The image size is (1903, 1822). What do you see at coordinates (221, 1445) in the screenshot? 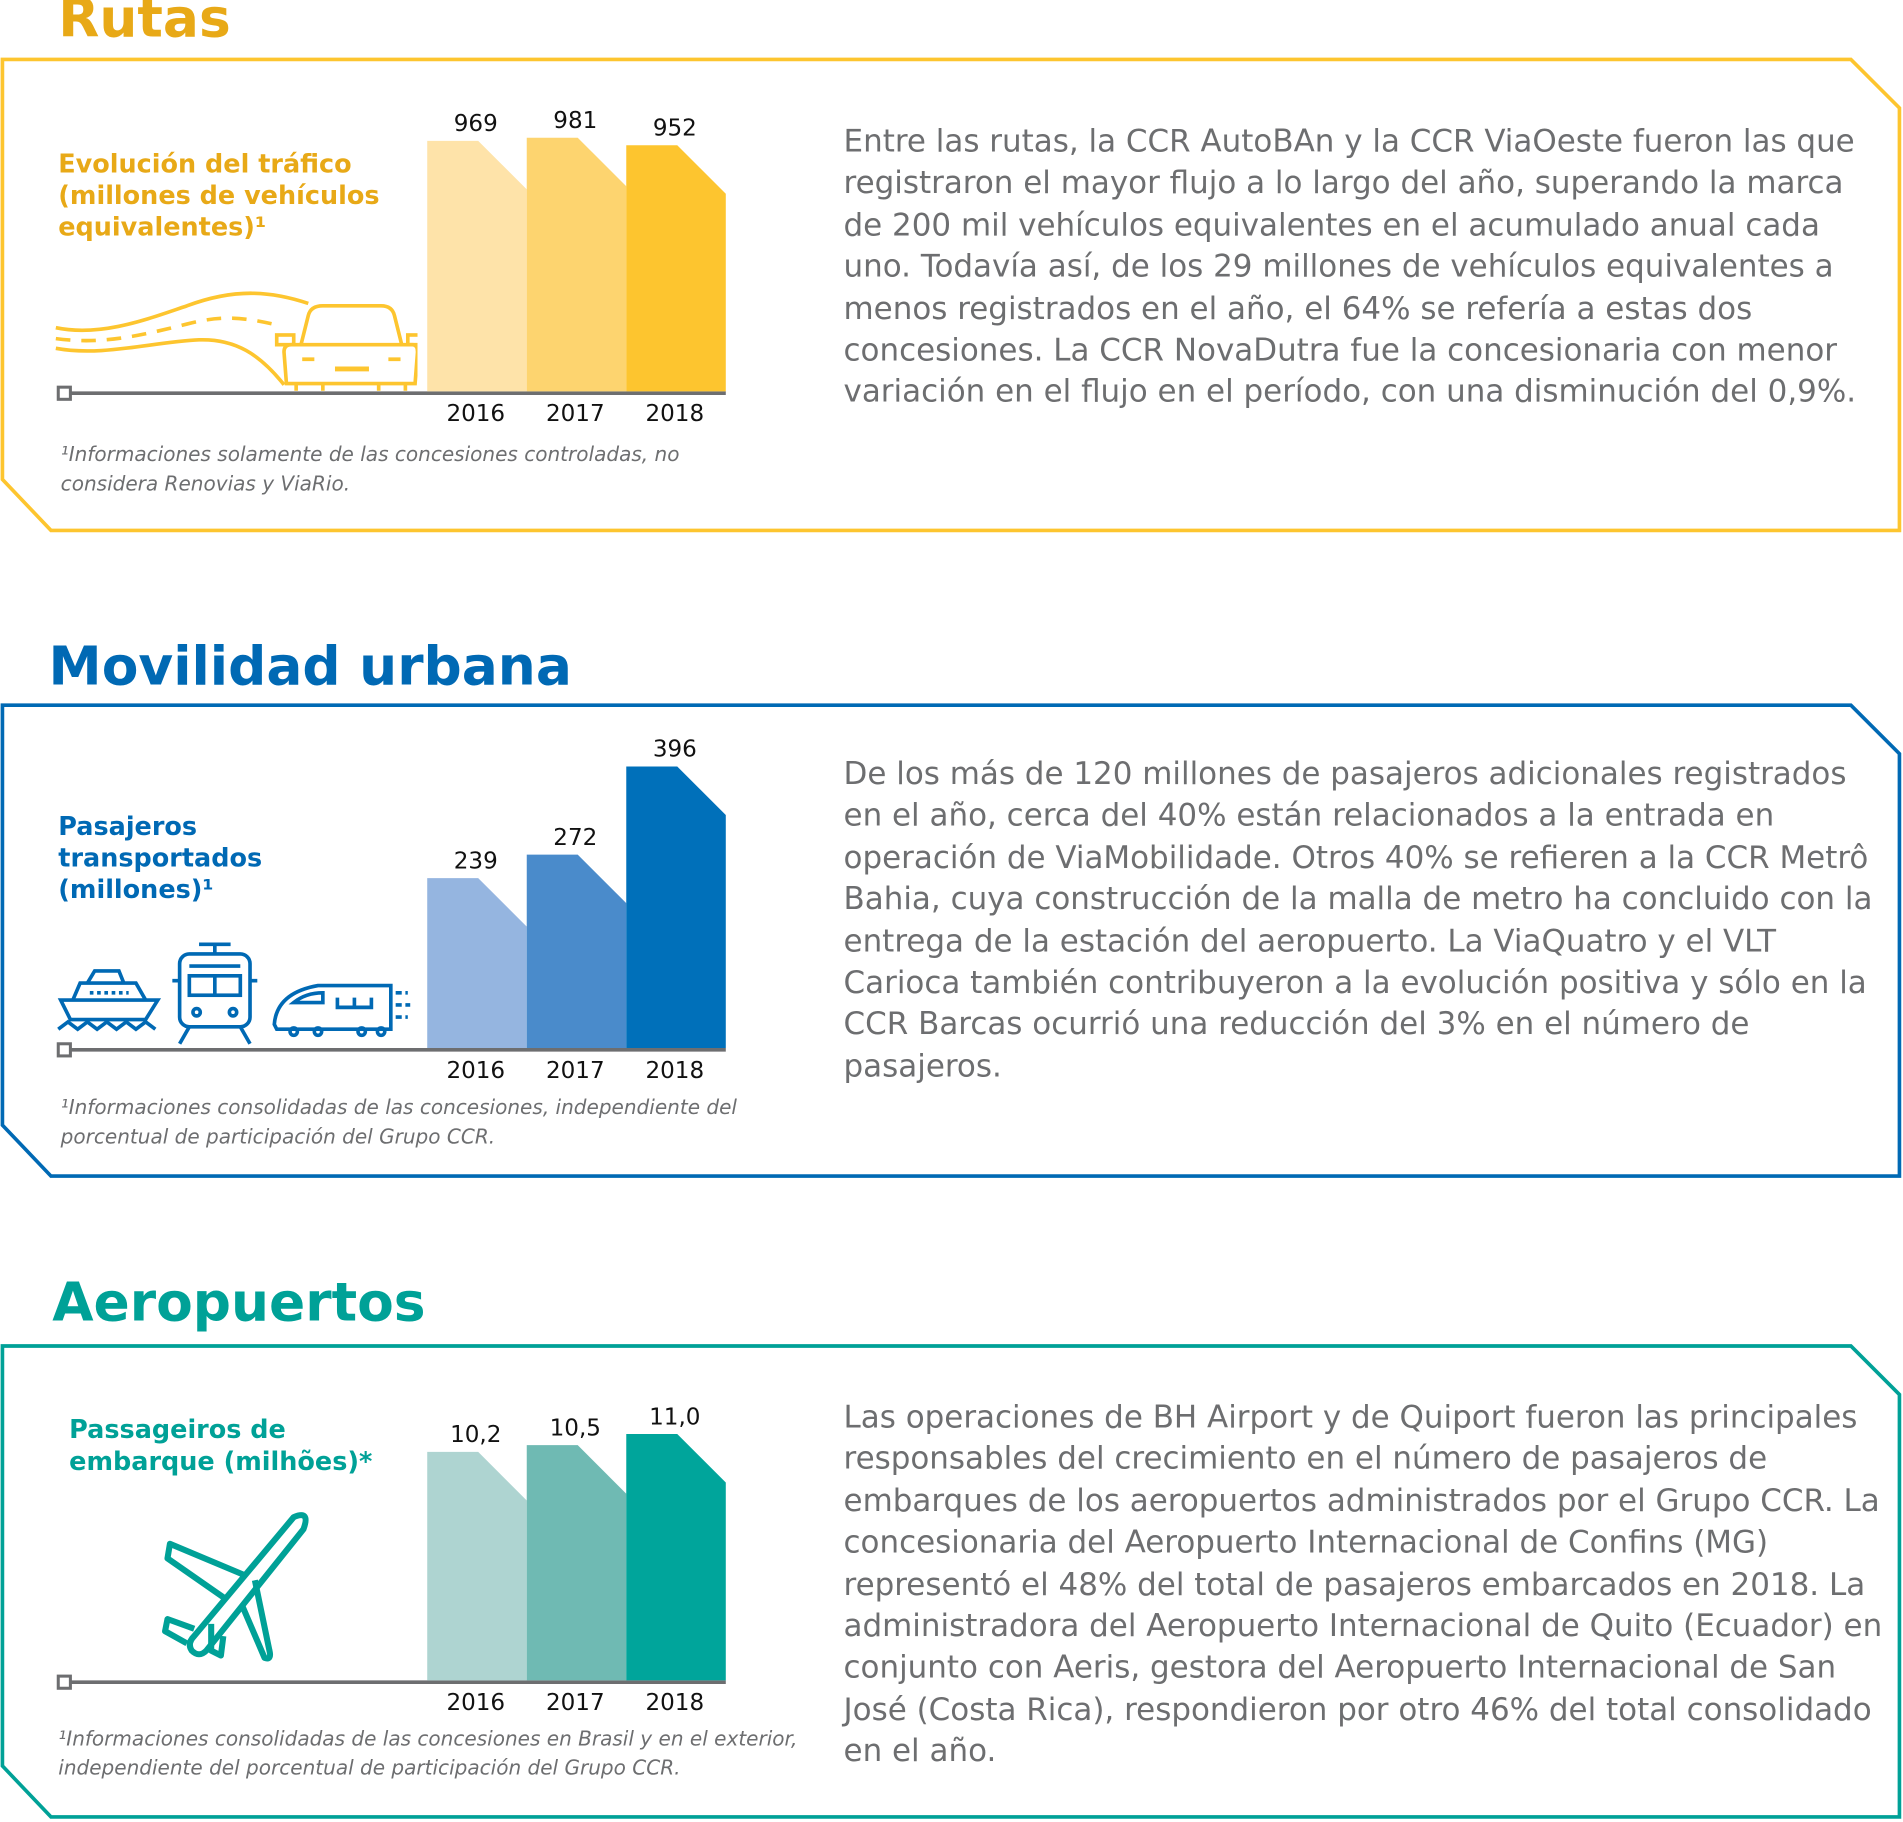
I see `chart-title: Passageiros de embarque (milhões)*` at bounding box center [221, 1445].